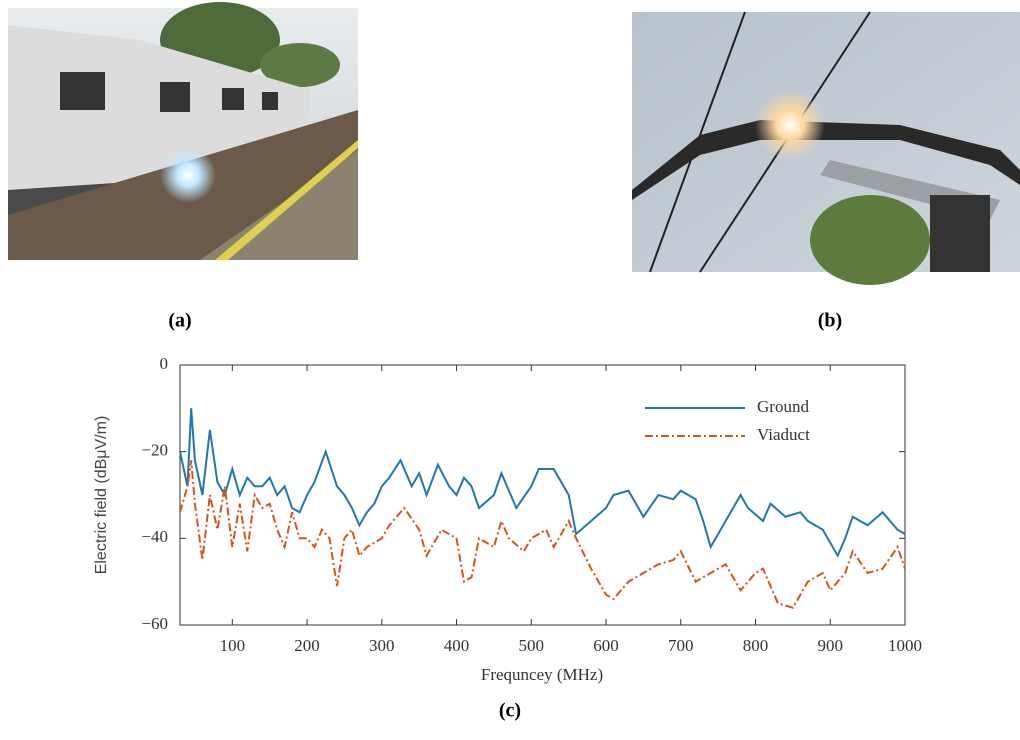 Image resolution: width=1020 pixels, height=740 pixels. I want to click on photo-a, so click(183, 131).